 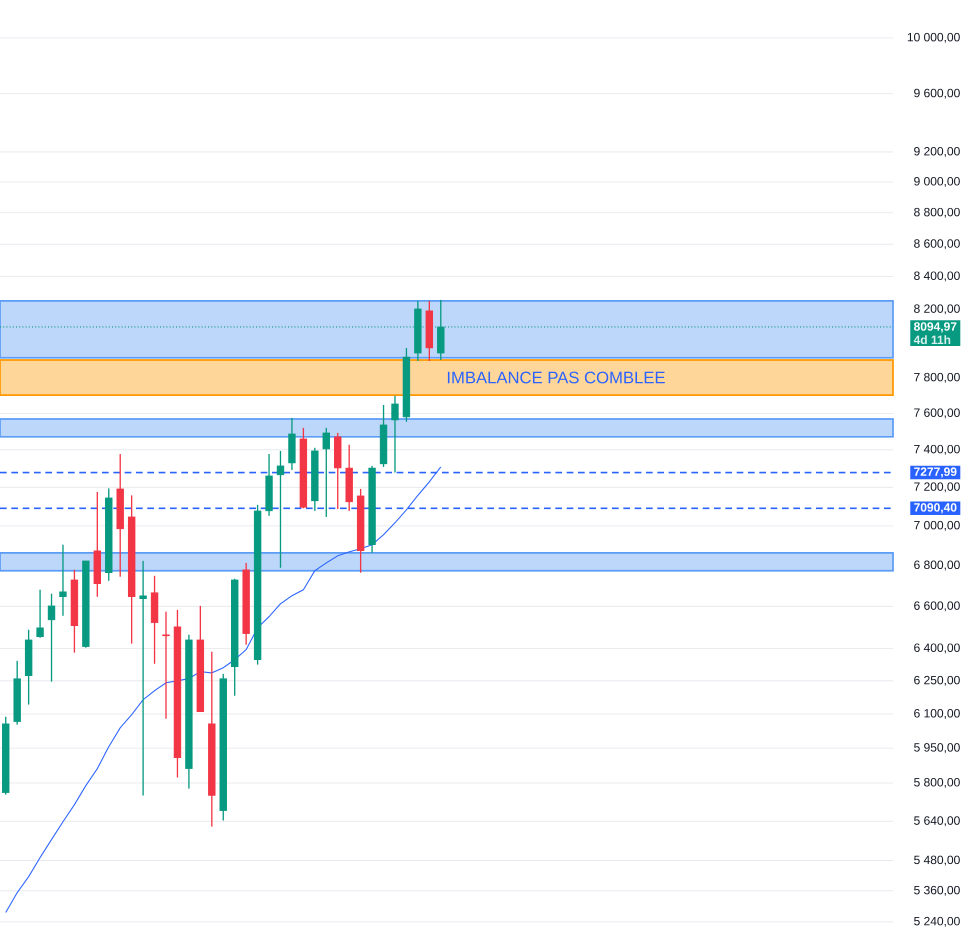 What do you see at coordinates (937, 244) in the screenshot?
I see `y-tick-label: 8 600,00` at bounding box center [937, 244].